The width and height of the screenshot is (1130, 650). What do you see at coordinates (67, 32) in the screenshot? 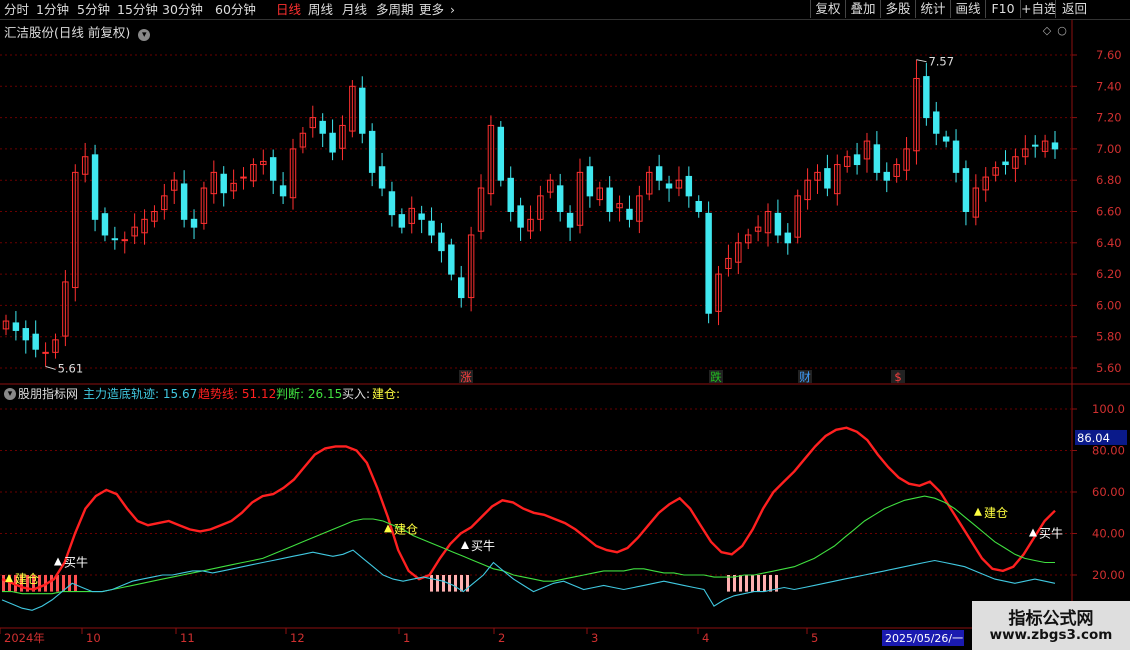
I see `price-title-text: 汇洁股份(日线 前复权)` at bounding box center [67, 32].